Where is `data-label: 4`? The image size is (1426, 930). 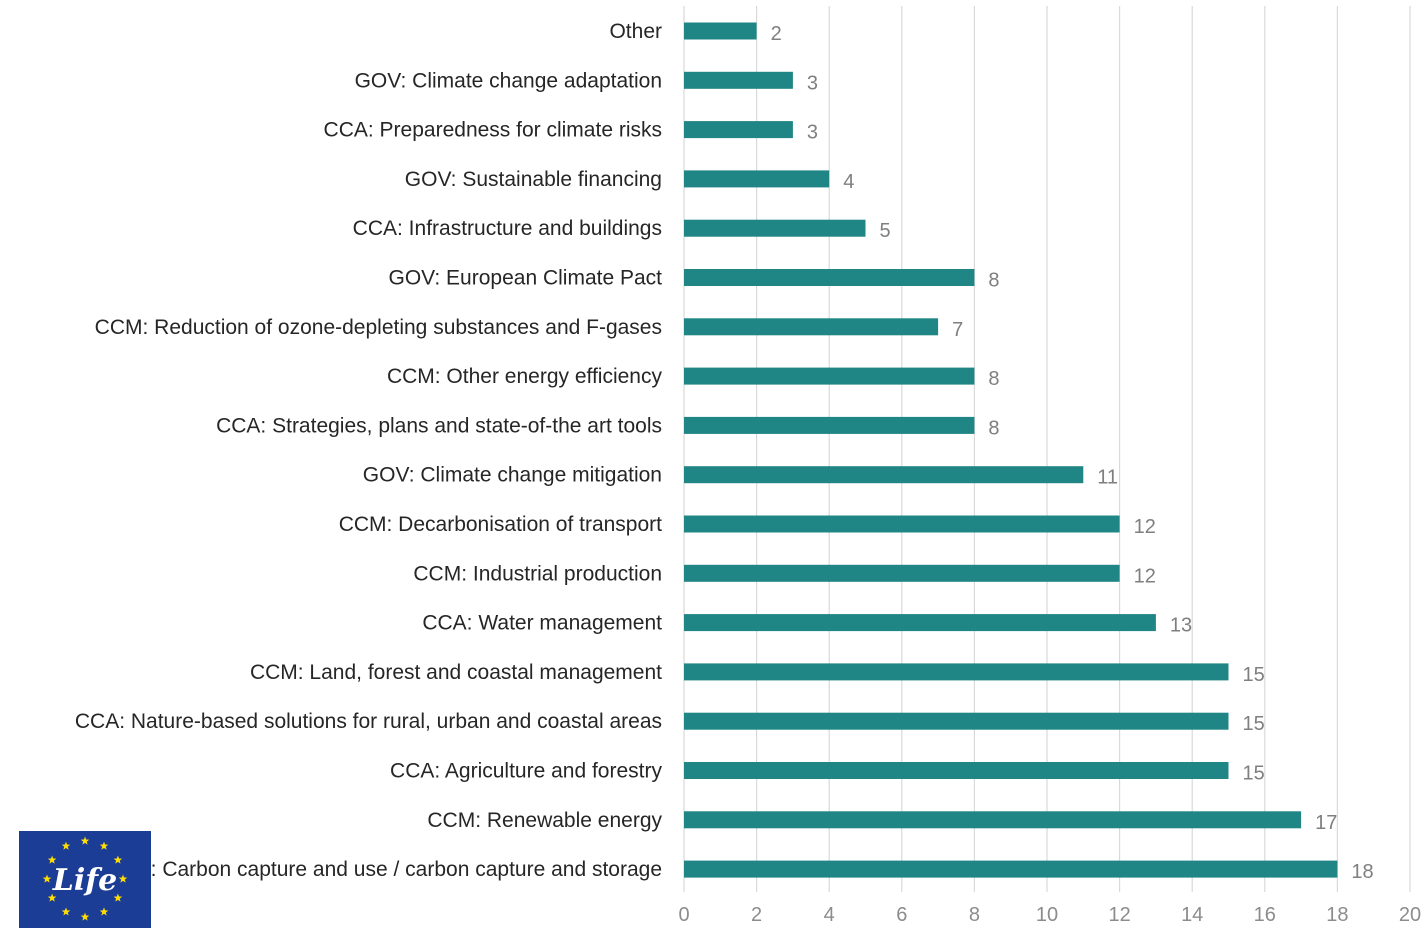 data-label: 4 is located at coordinates (848, 182).